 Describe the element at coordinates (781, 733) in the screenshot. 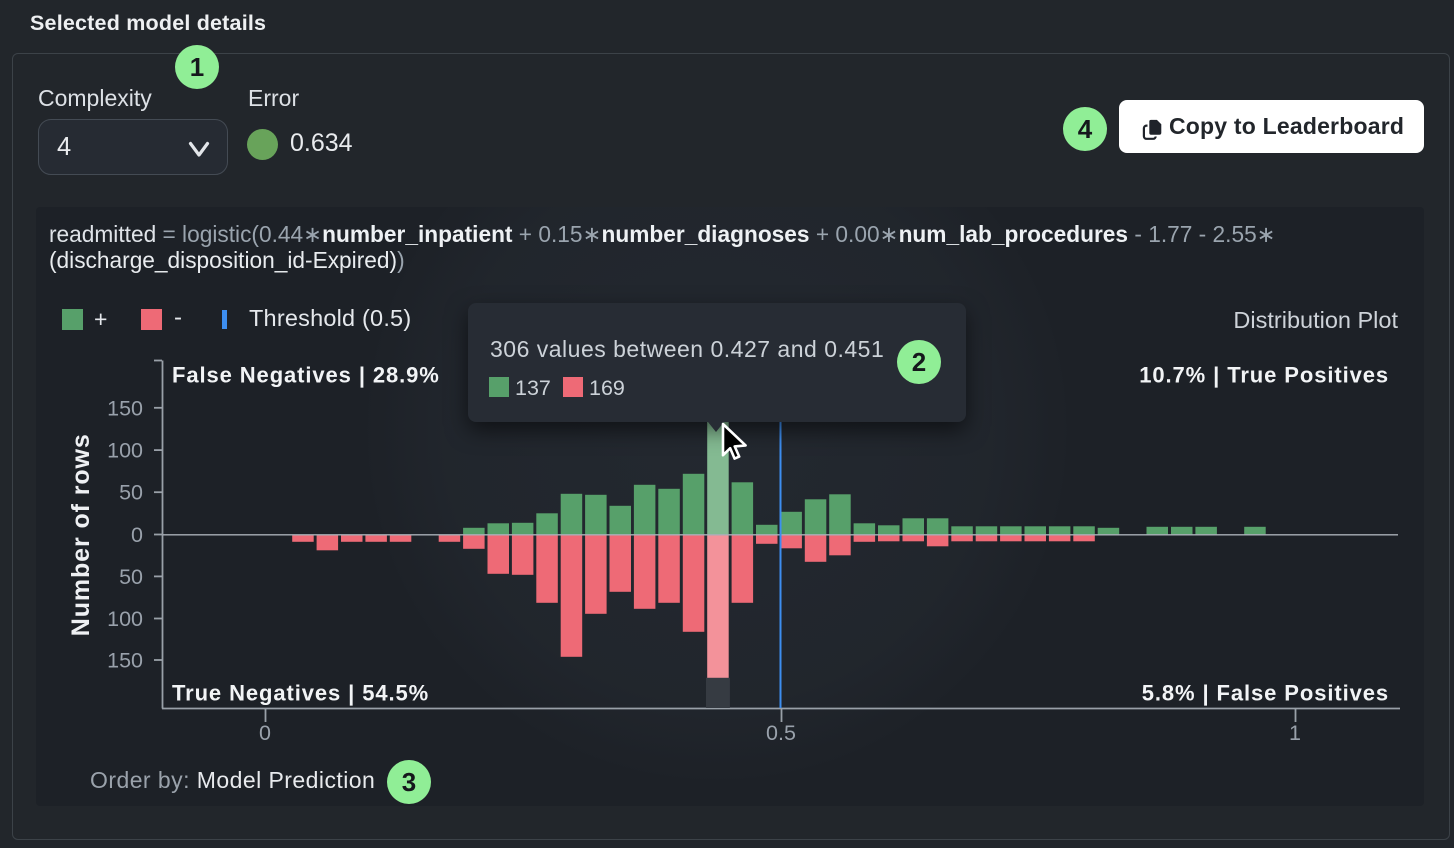

I see `svg-text: 0.5` at that location.